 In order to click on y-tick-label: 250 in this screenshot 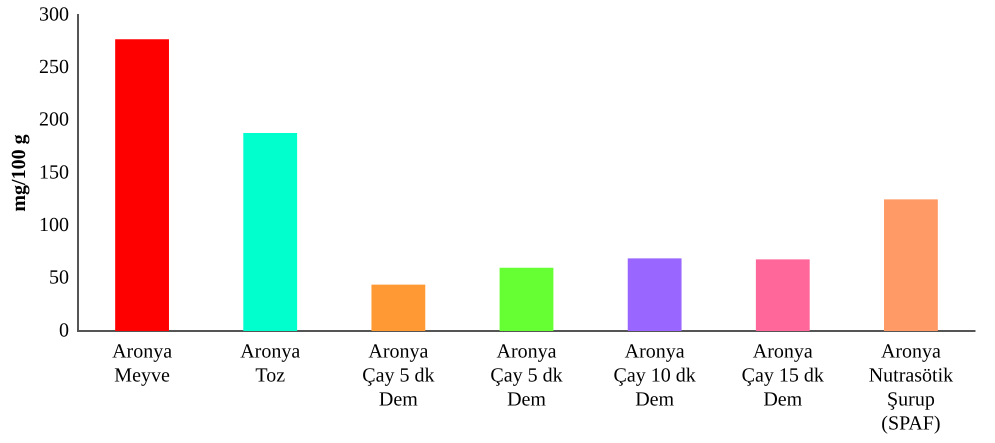, I will do `click(54, 67)`.